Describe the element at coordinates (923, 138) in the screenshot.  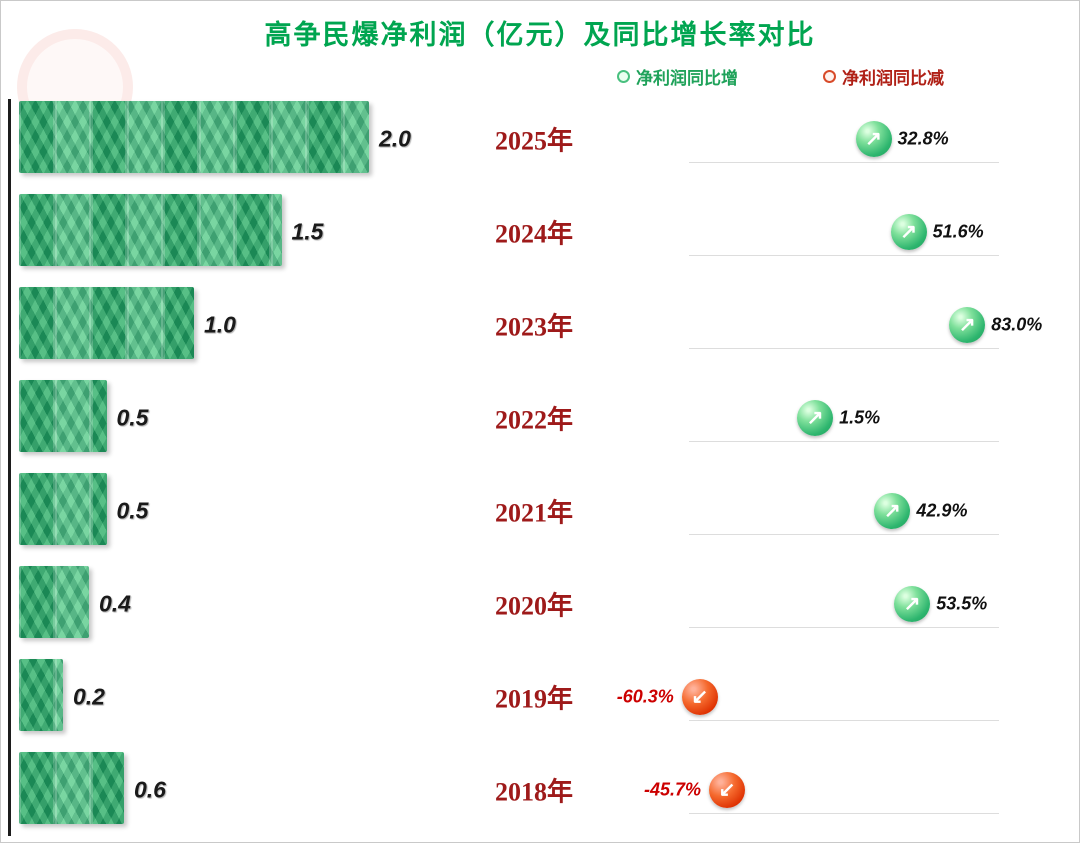
I see `growth-value-label: 32.8%` at that location.